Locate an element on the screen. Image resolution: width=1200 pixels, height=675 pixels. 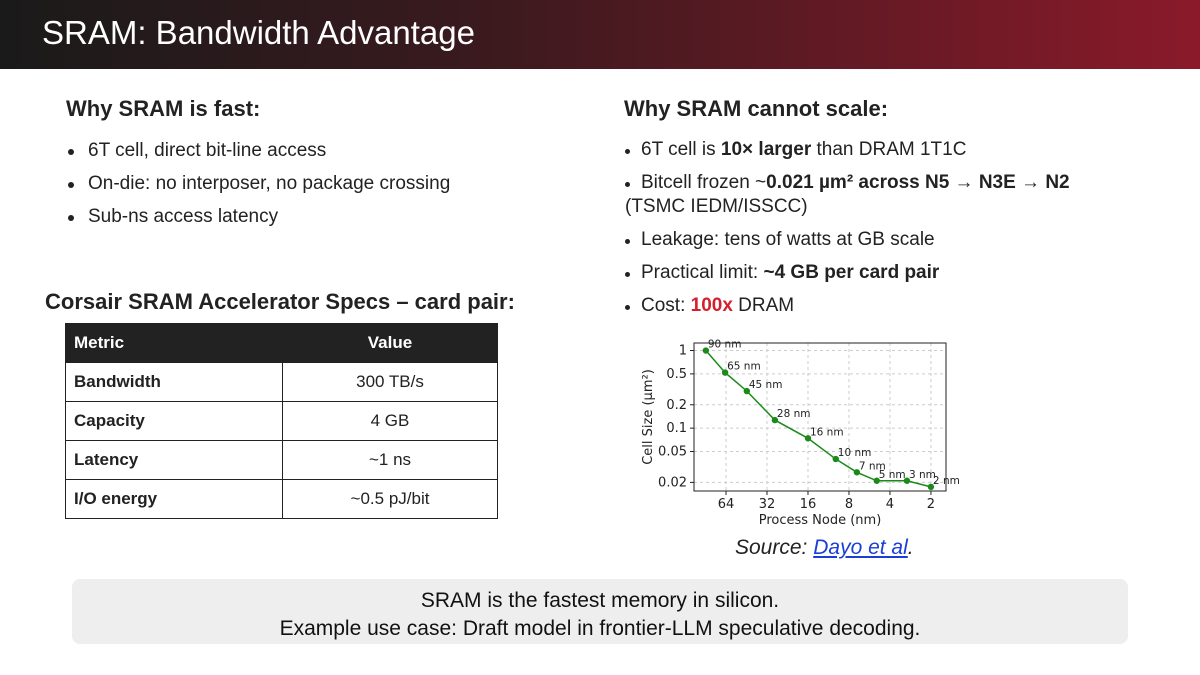
fast-heading: Why SRAM is fast: is located at coordinates (163, 108).